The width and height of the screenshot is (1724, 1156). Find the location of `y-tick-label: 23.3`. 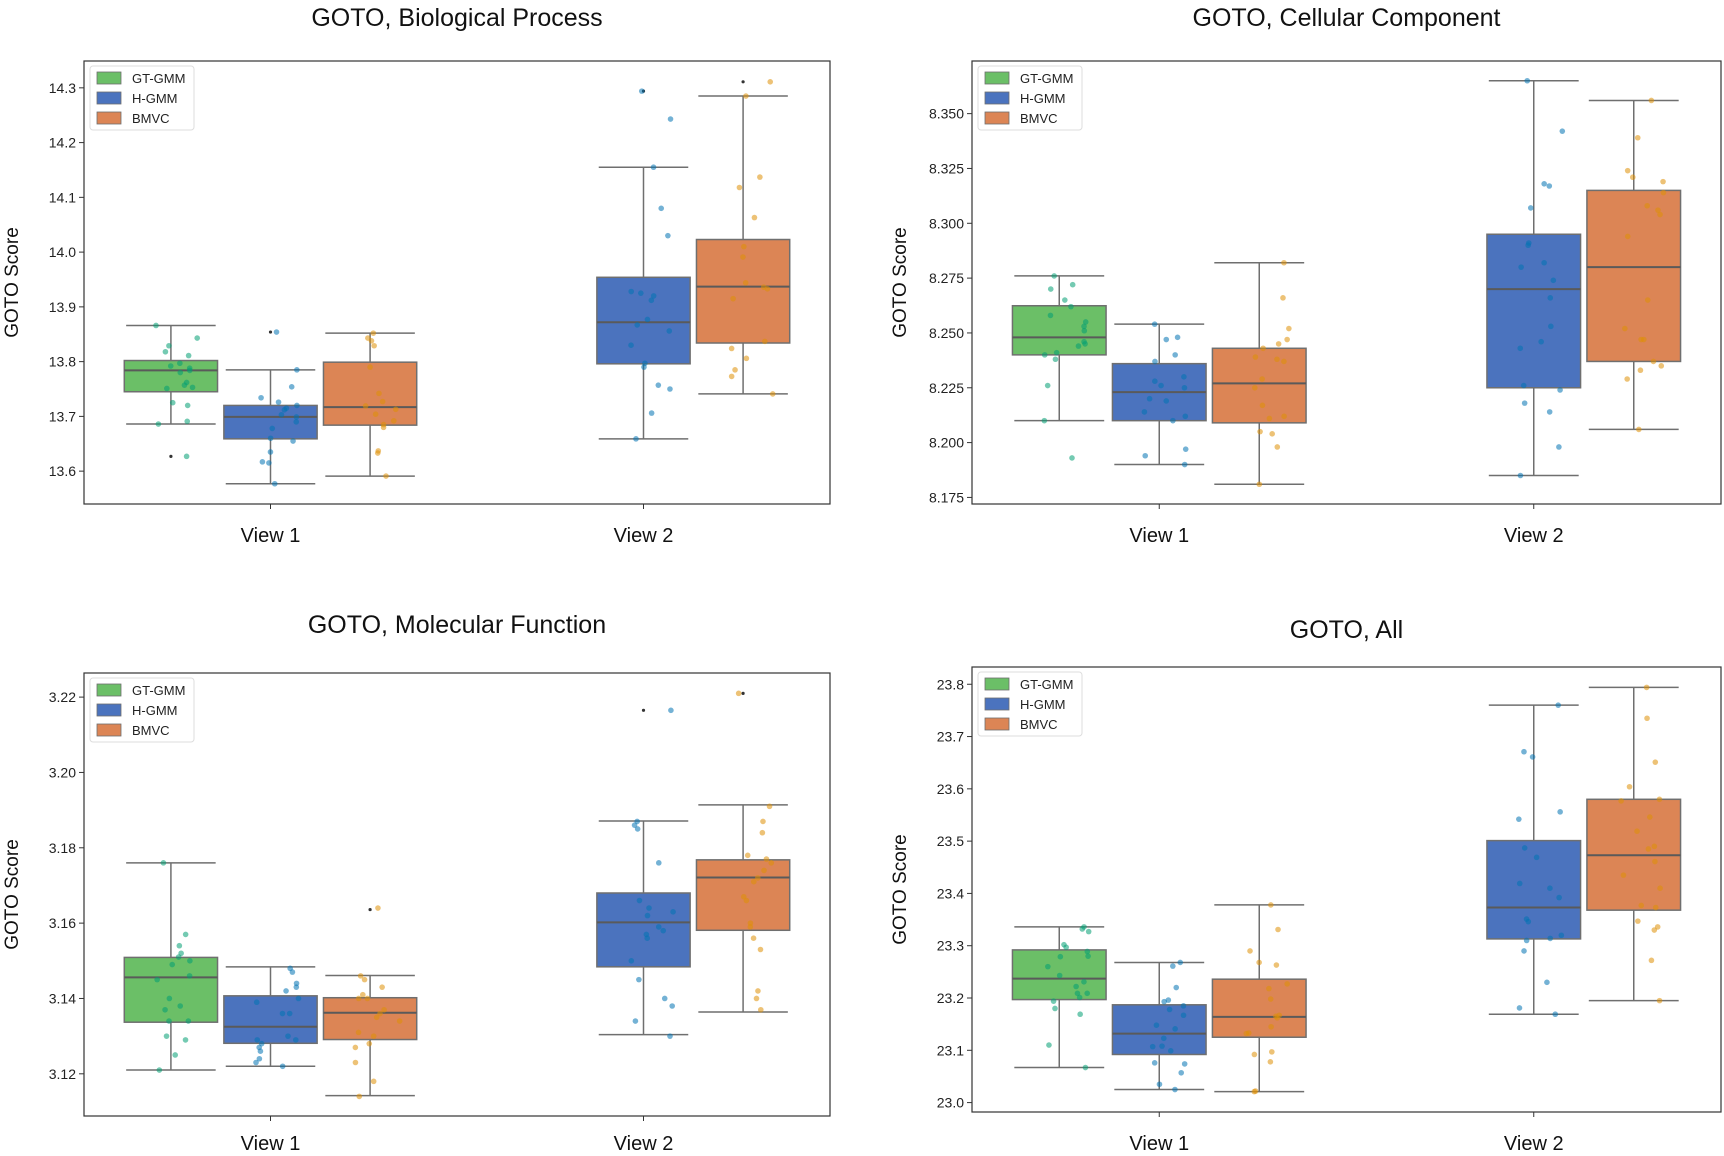

y-tick-label: 23.3 is located at coordinates (950, 946).